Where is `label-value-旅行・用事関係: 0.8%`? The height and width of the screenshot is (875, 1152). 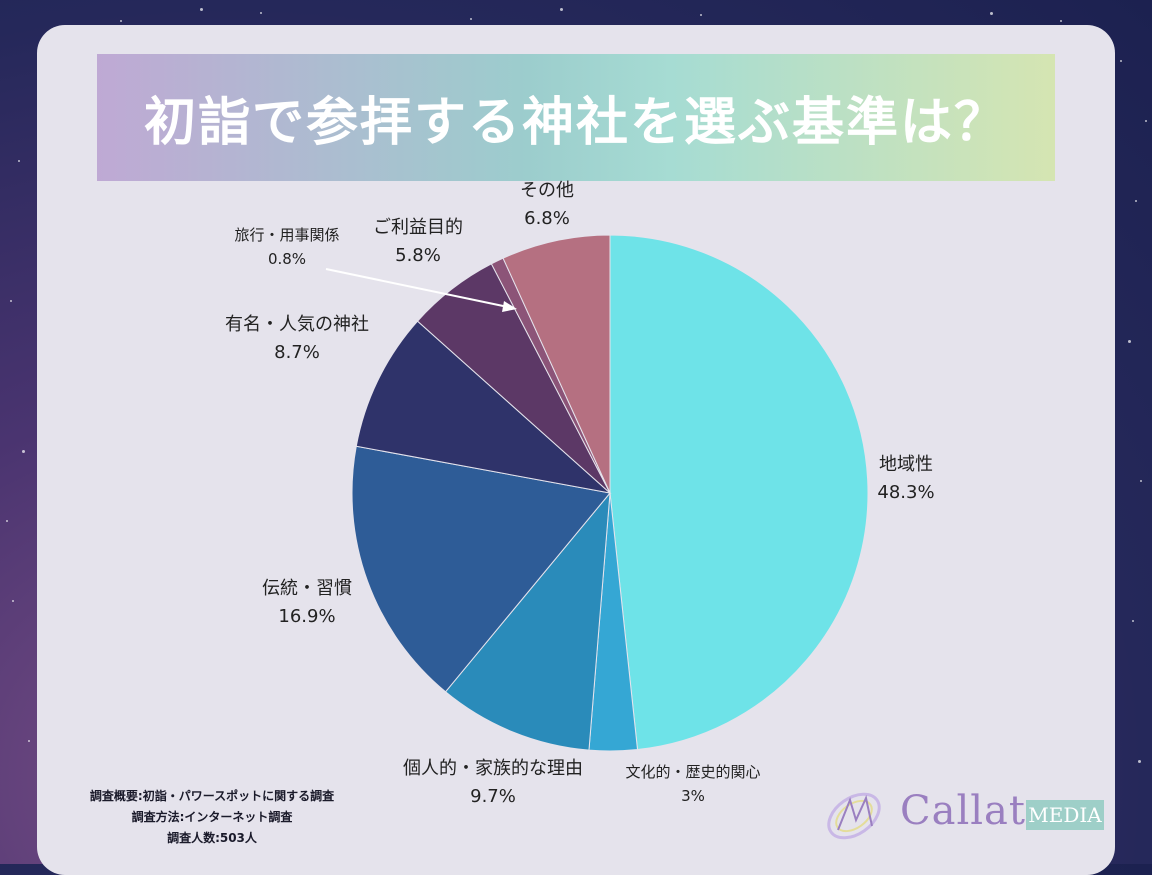 label-value-旅行・用事関係: 0.8% is located at coordinates (287, 259).